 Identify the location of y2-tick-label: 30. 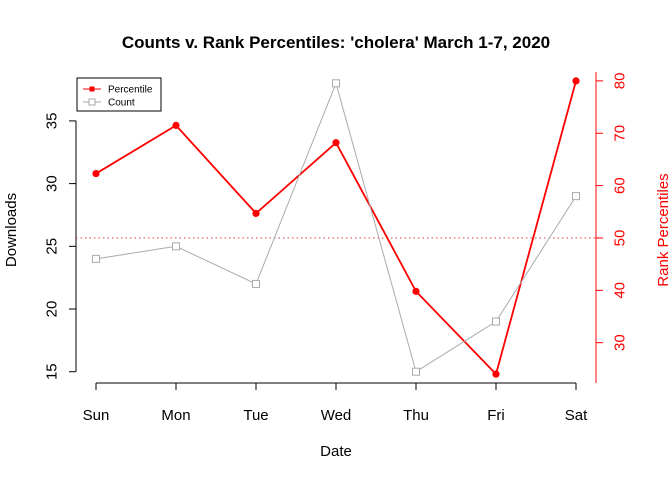
(620, 342).